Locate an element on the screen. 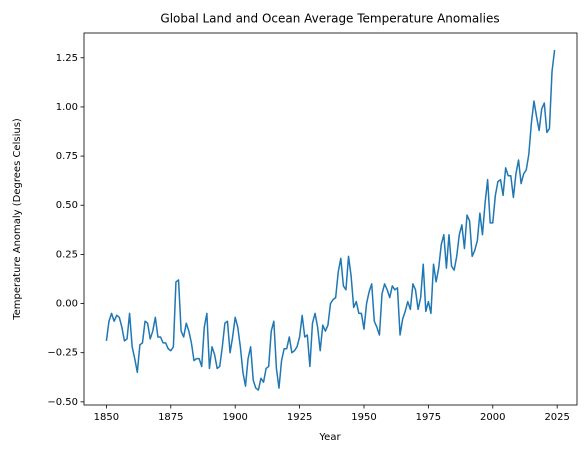 The width and height of the screenshot is (587, 455). y-tick-label: −0.25 is located at coordinates (62, 353).